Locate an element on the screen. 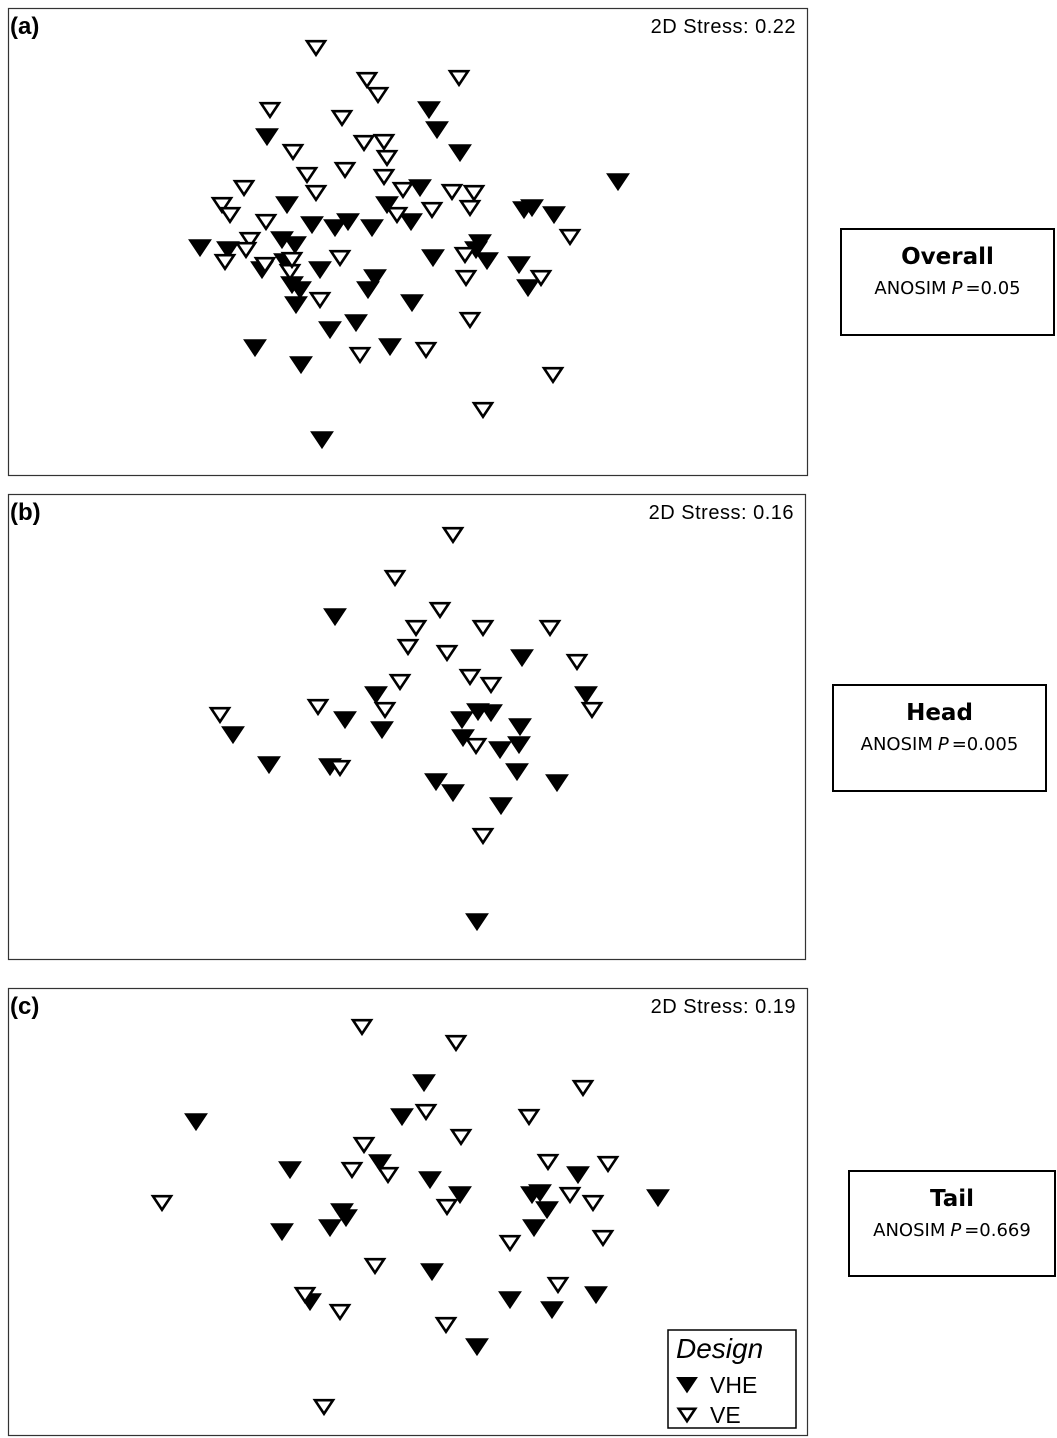 This screenshot has width=1057, height=1438. statistic: P is located at coordinates (956, 1230).